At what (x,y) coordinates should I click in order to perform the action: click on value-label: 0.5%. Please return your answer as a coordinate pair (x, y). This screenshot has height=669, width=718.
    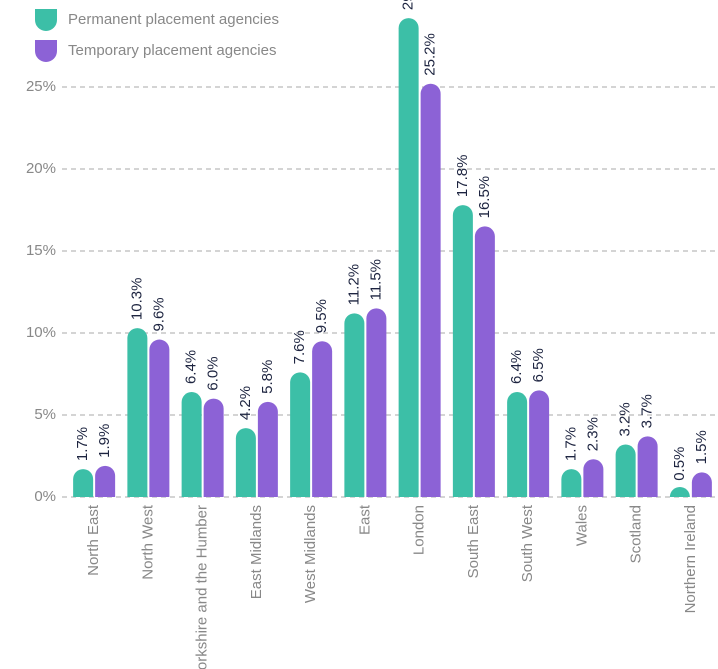
    Looking at the image, I should click on (679, 464).